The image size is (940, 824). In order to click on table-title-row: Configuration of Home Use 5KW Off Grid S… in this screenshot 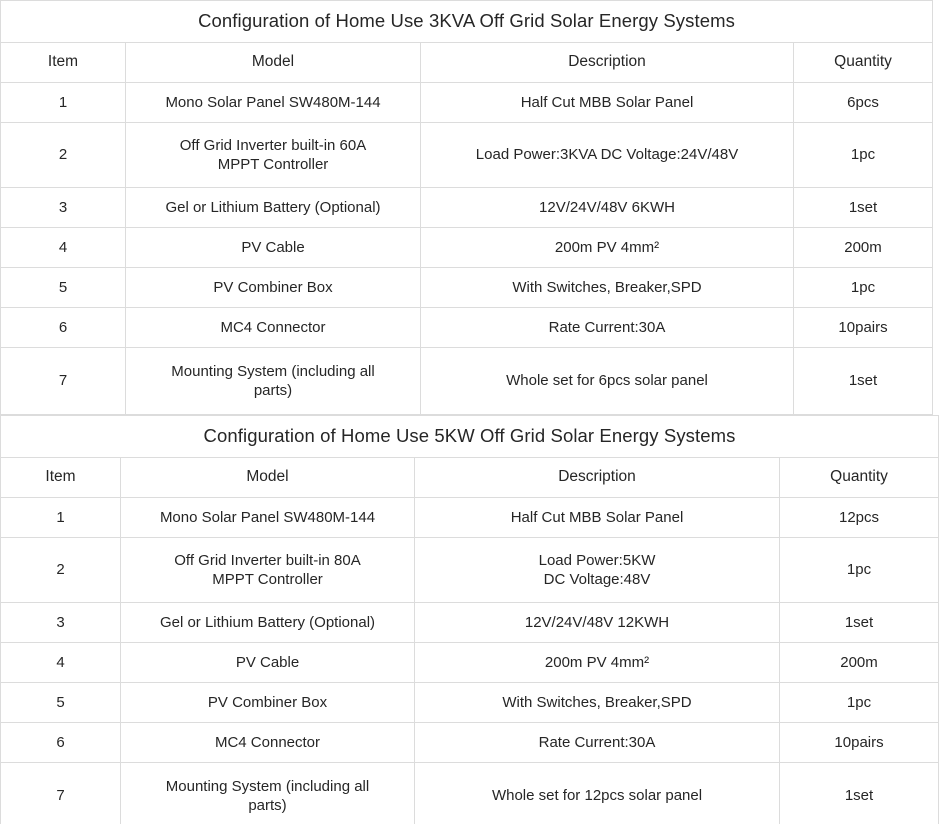, I will do `click(470, 436)`.